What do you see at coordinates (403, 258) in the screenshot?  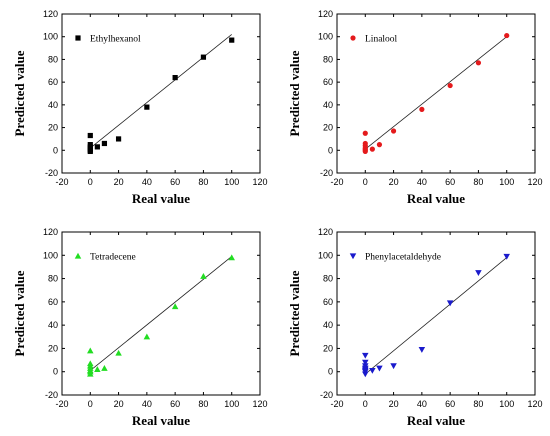 I see `legend-label: Phenylacetaldehyde` at bounding box center [403, 258].